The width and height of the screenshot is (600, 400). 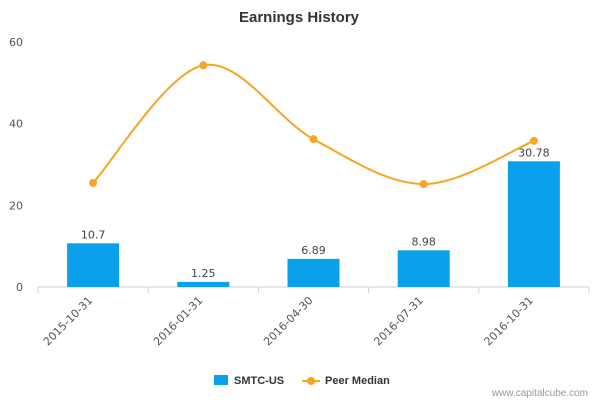 What do you see at coordinates (16, 165) in the screenshot?
I see `y-axis: 0 20 40 60` at bounding box center [16, 165].